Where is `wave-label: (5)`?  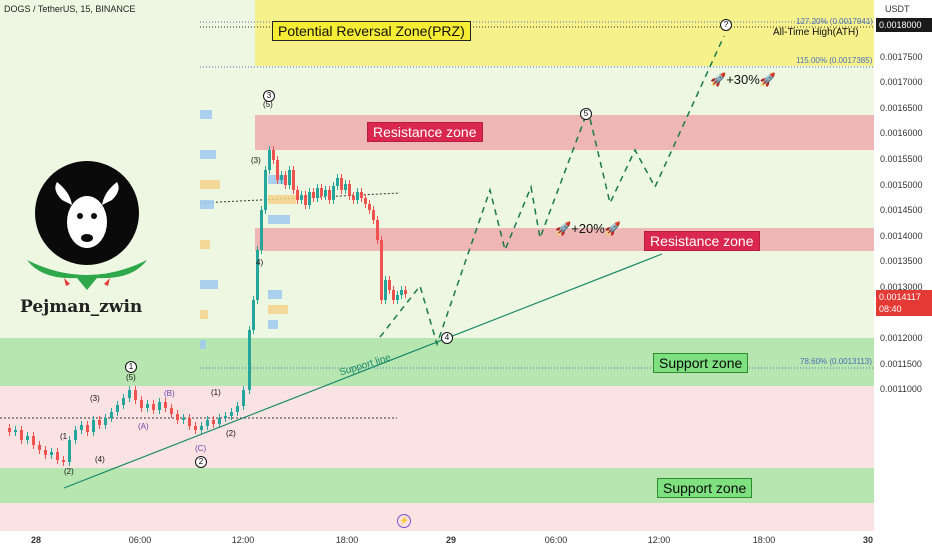
wave-label: (5) is located at coordinates (131, 377).